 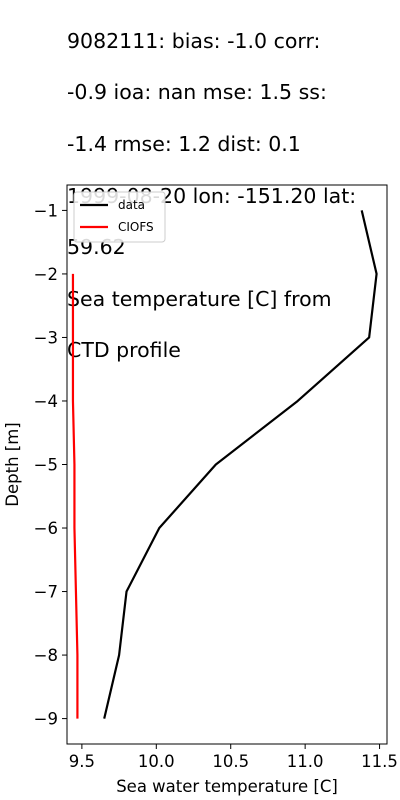 I want to click on x-tick-label: 11.0, so click(x=305, y=761).